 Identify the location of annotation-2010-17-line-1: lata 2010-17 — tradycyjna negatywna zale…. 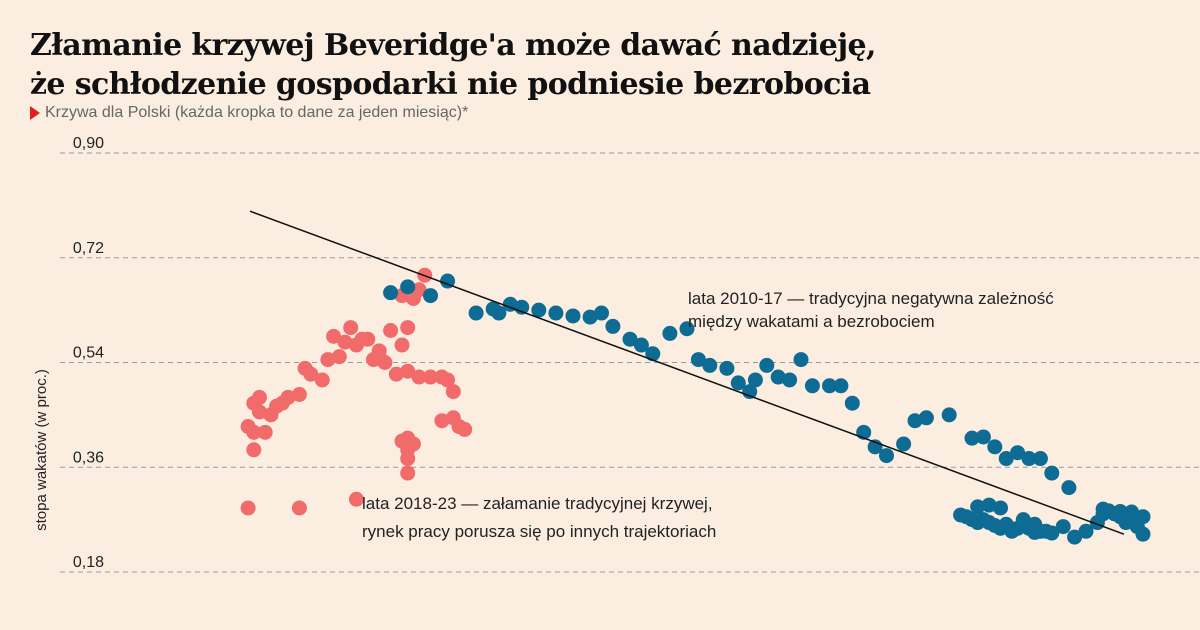
(871, 298).